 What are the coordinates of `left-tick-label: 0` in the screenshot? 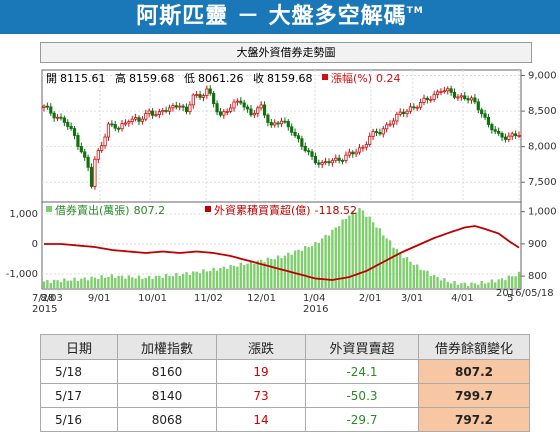 It's located at (35, 244).